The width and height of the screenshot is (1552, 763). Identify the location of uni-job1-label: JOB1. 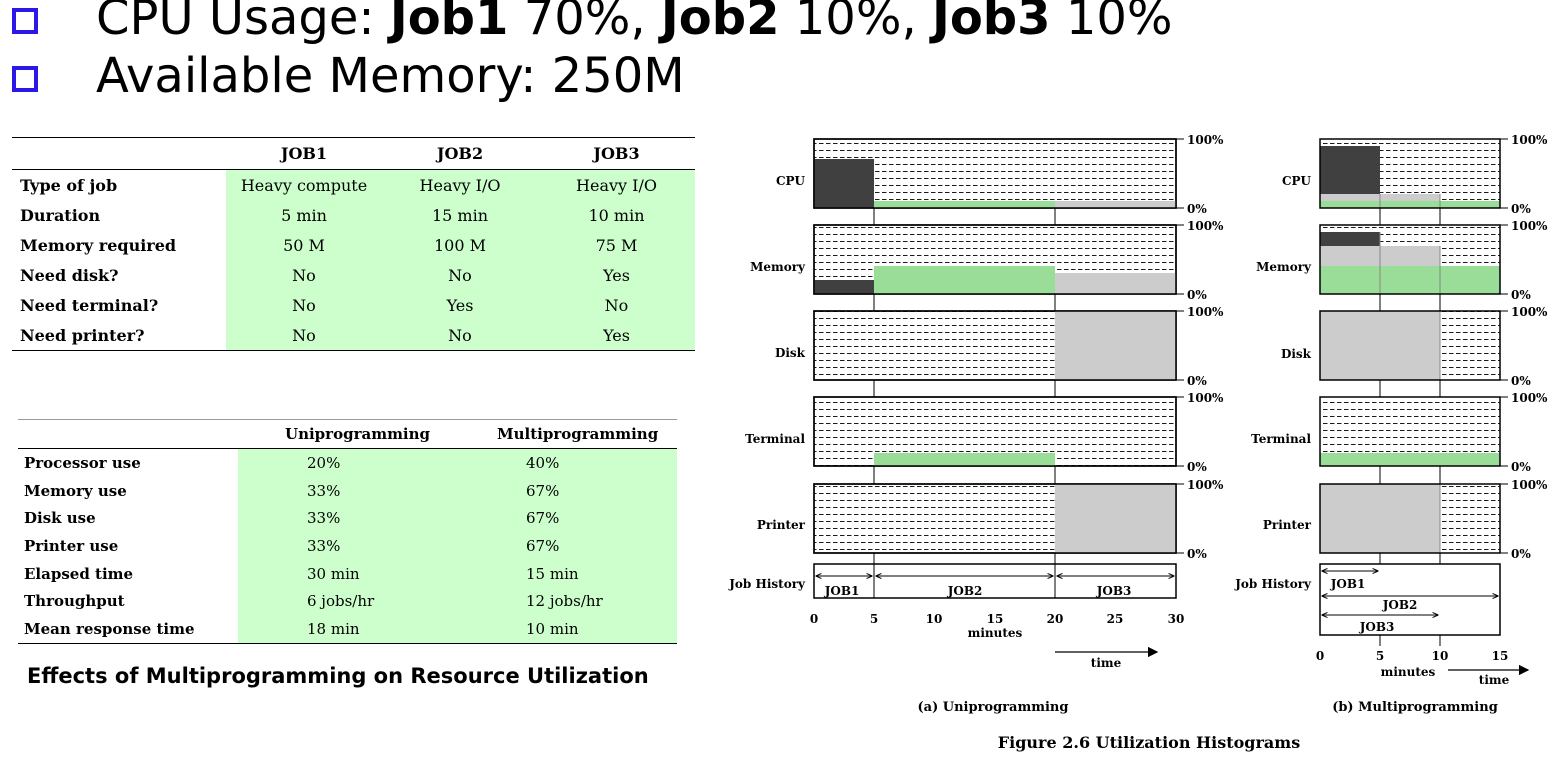
(842, 591).